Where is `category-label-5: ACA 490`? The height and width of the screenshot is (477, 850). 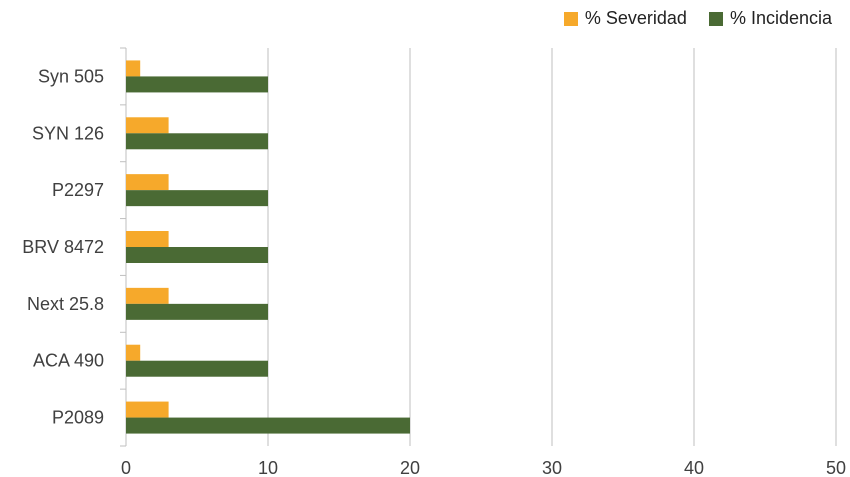
category-label-5: ACA 490 is located at coordinates (68, 361).